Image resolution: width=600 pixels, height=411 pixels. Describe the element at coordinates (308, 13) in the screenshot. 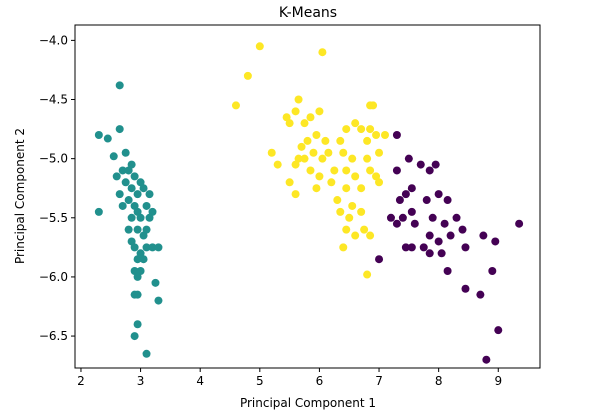

I see `chart-title: K-Means` at that location.